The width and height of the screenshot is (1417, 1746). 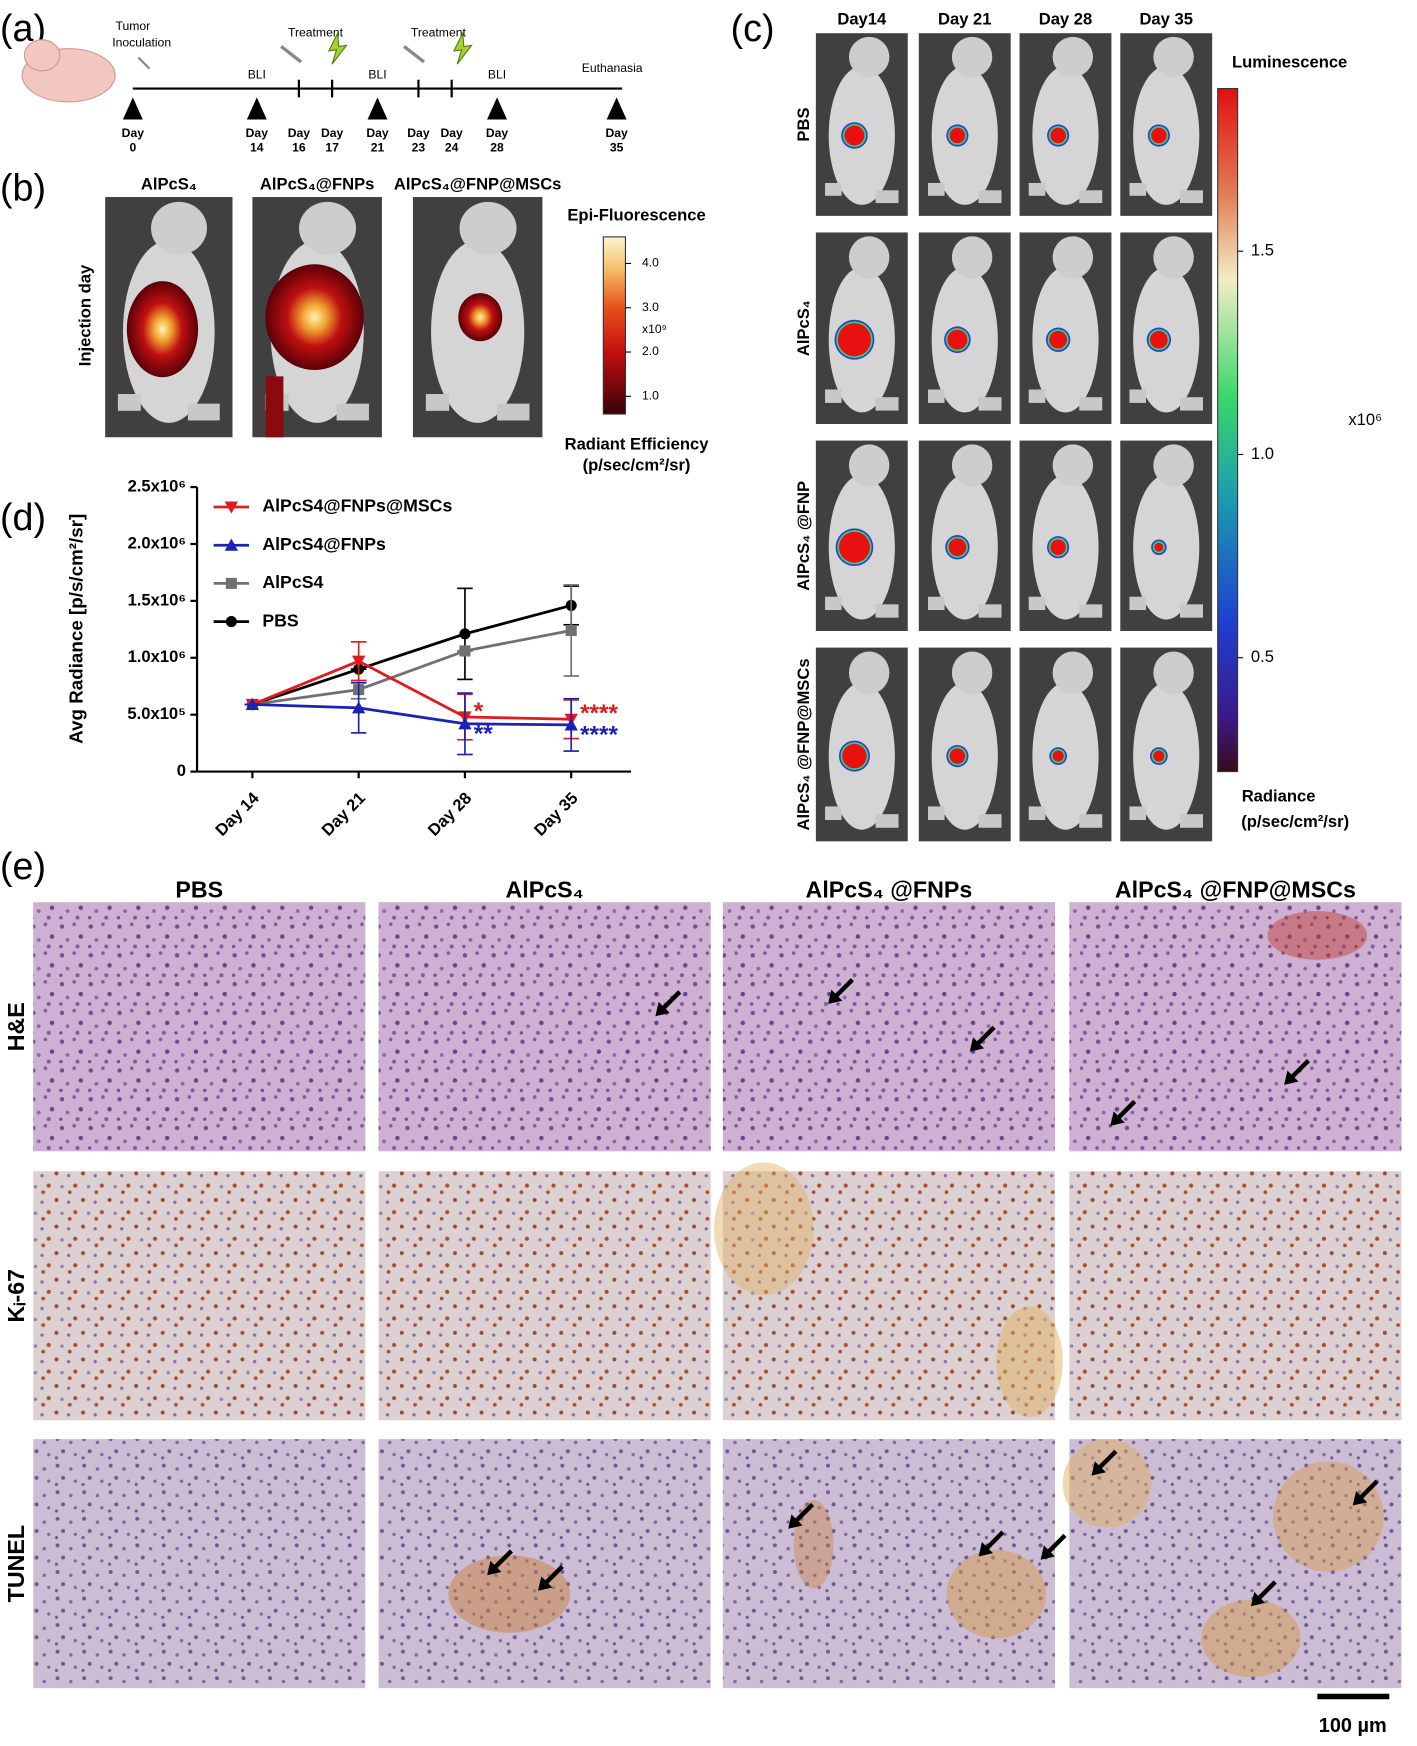 What do you see at coordinates (75, 629) in the screenshot?
I see `y-axis-label: Avg Radiance [p/s/cm²/sr]` at bounding box center [75, 629].